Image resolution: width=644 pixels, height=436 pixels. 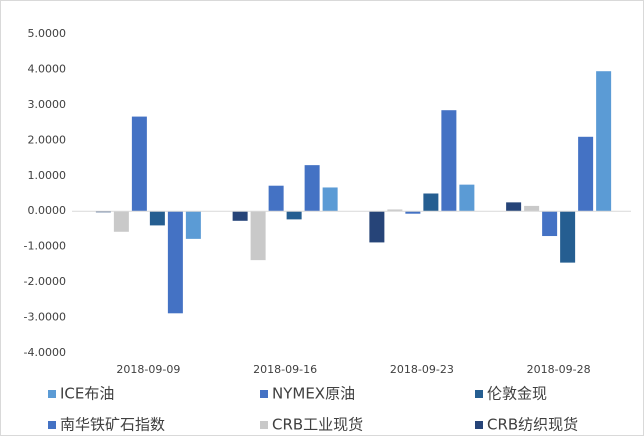 What do you see at coordinates (559, 369) in the screenshot?
I see `x-tick-label: 2018-09-28` at bounding box center [559, 369].